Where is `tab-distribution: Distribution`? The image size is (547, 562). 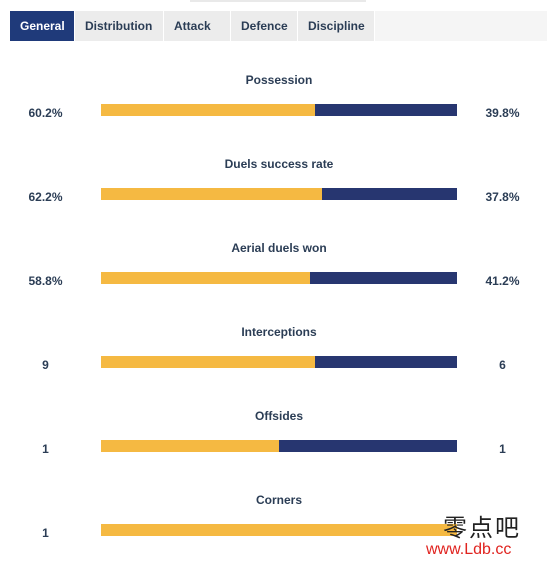 tab-distribution: Distribution is located at coordinates (119, 26).